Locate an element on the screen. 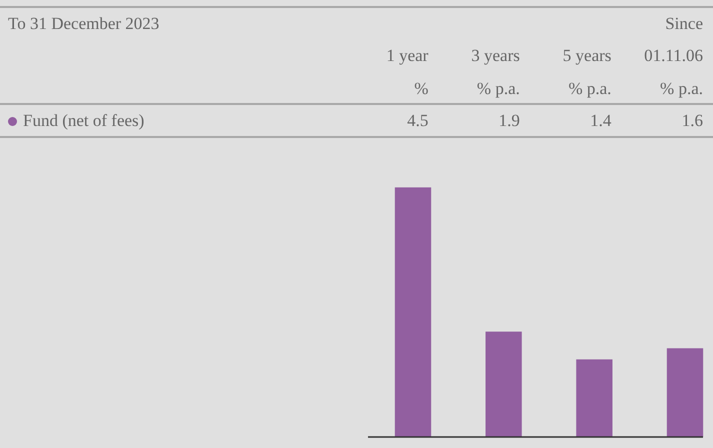 This screenshot has height=448, width=713. data-label: 1.6 is located at coordinates (692, 121).